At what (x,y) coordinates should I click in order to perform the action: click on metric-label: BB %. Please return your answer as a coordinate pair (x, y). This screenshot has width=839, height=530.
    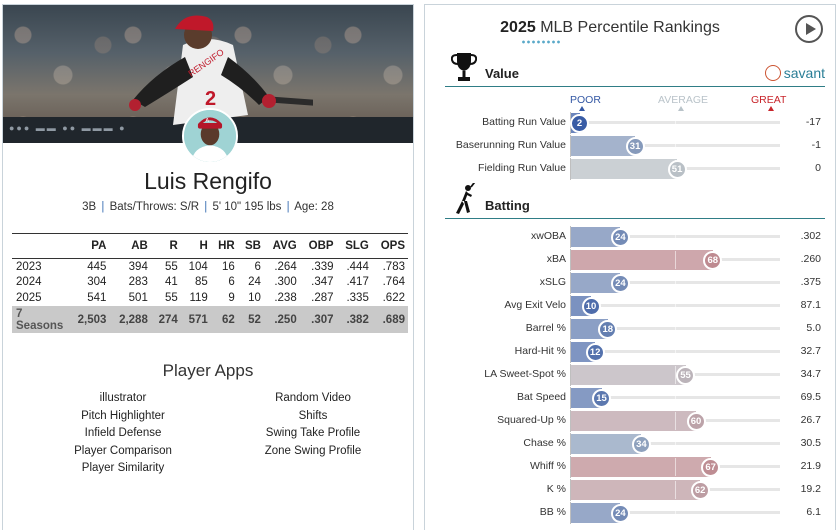
    Looking at the image, I should click on (552, 512).